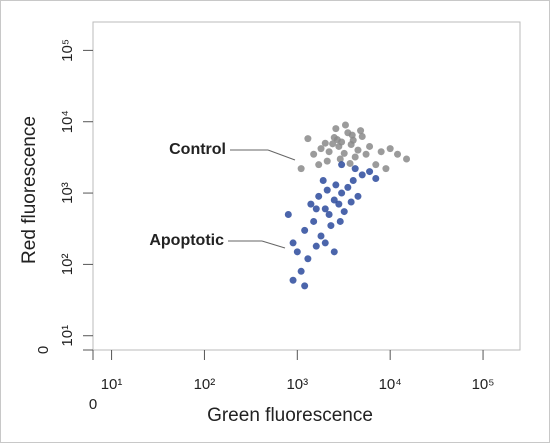 Image resolution: width=550 pixels, height=443 pixels. What do you see at coordinates (390, 384) in the screenshot?
I see `x-tick-label: 10⁴` at bounding box center [390, 384].